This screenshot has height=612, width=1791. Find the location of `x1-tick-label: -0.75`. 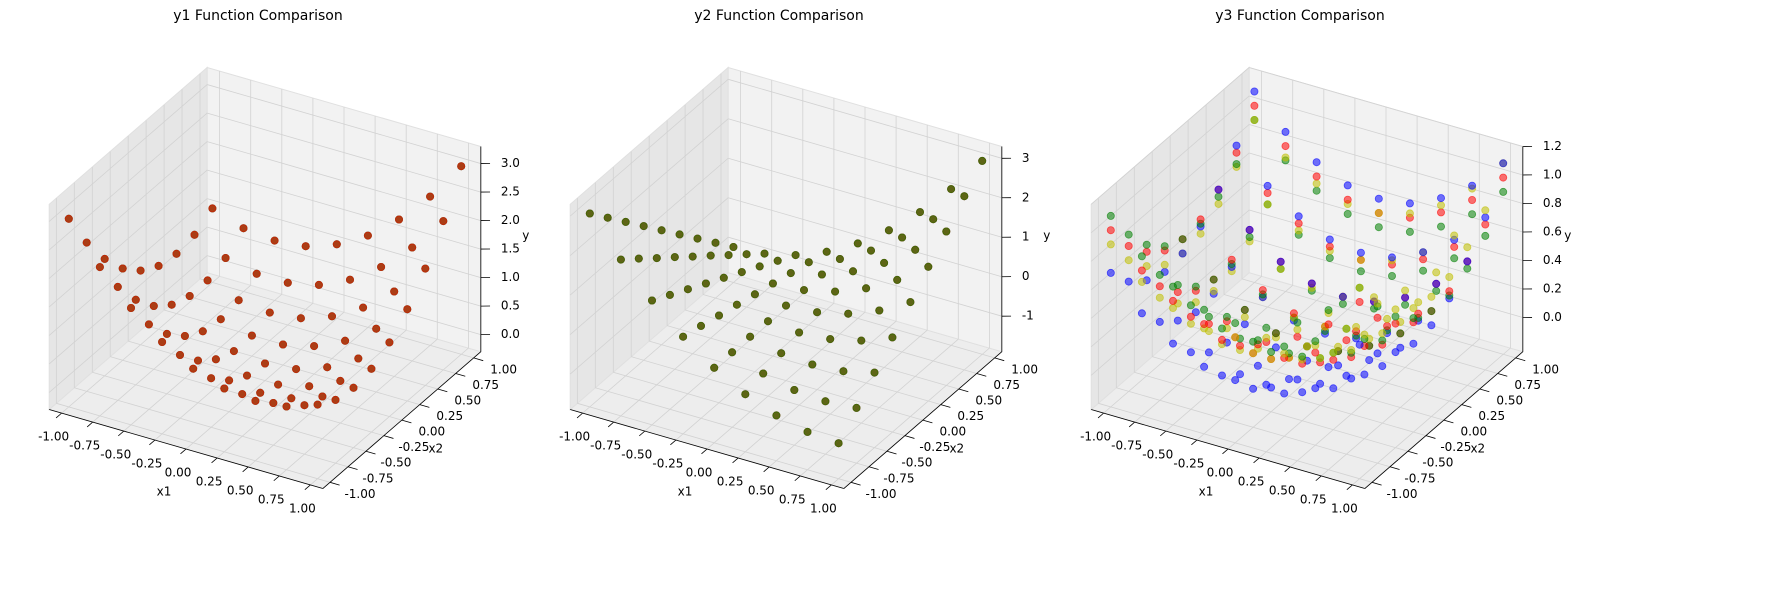

x1-tick-label: -0.75 is located at coordinates (84, 446).